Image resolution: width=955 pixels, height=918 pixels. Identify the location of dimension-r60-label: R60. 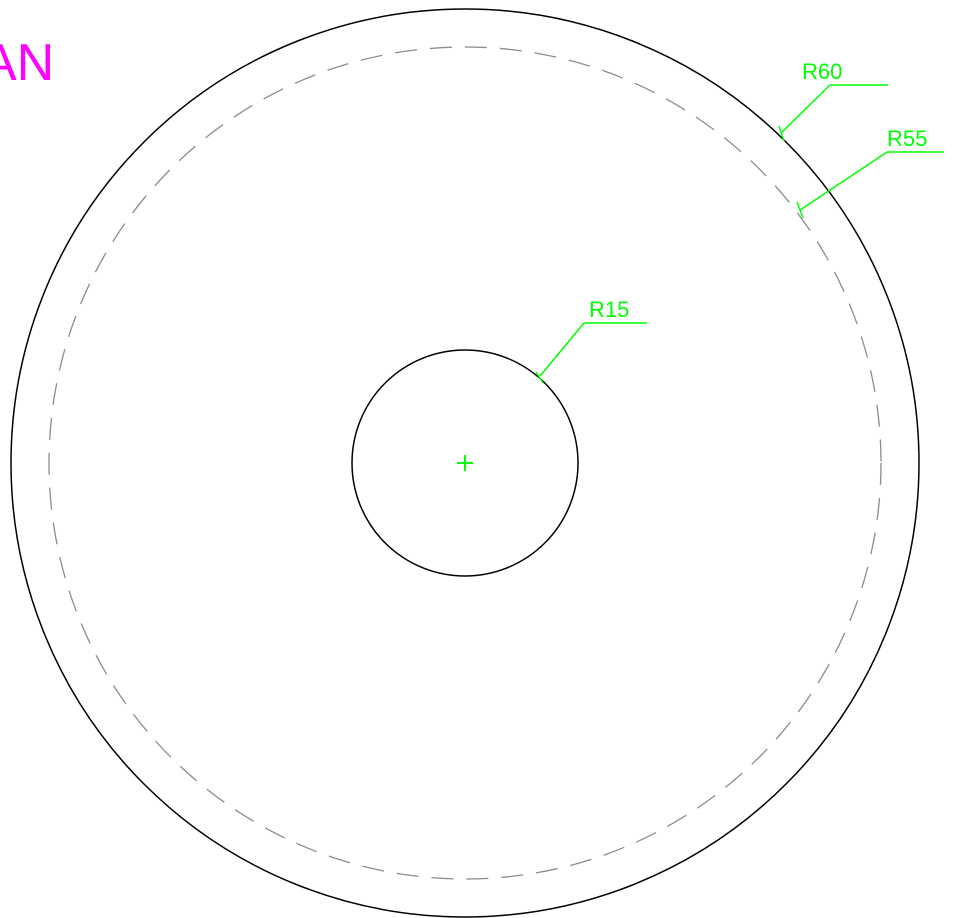
(822, 71).